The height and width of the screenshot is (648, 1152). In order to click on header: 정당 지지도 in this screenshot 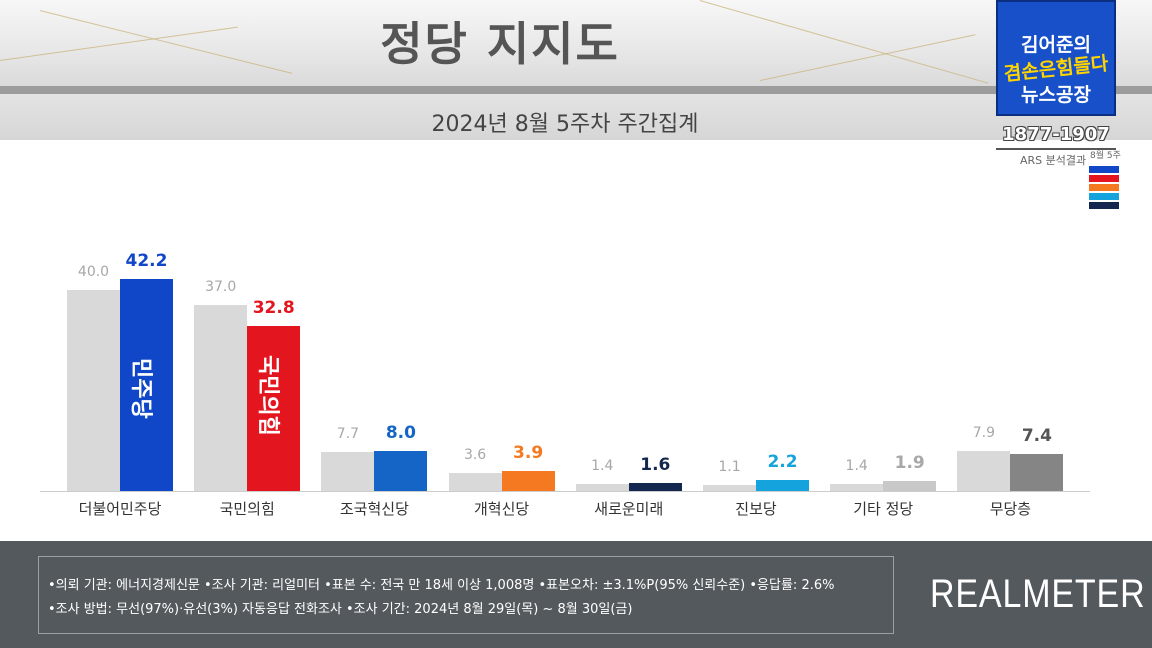, I will do `click(576, 46)`.